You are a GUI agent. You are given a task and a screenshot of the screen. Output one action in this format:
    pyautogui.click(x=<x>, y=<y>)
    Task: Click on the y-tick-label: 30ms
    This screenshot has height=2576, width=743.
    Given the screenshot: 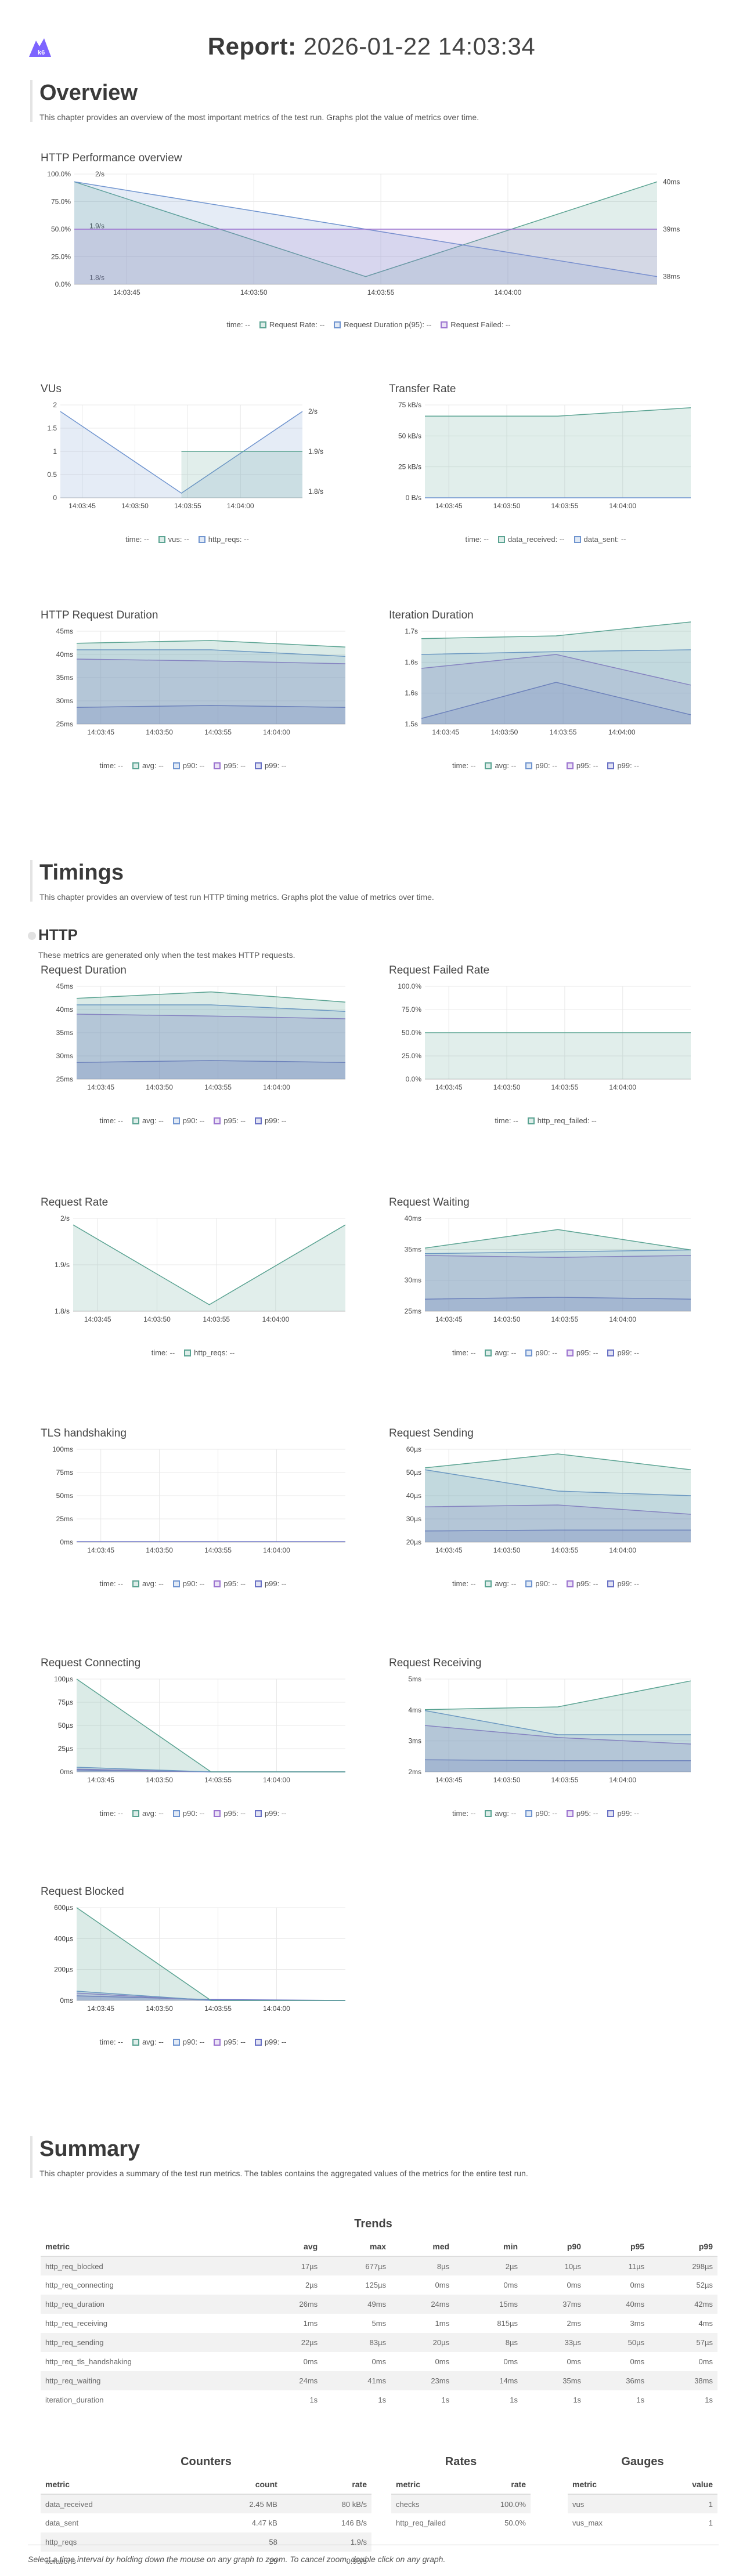 What is the action you would take?
    pyautogui.click(x=64, y=701)
    